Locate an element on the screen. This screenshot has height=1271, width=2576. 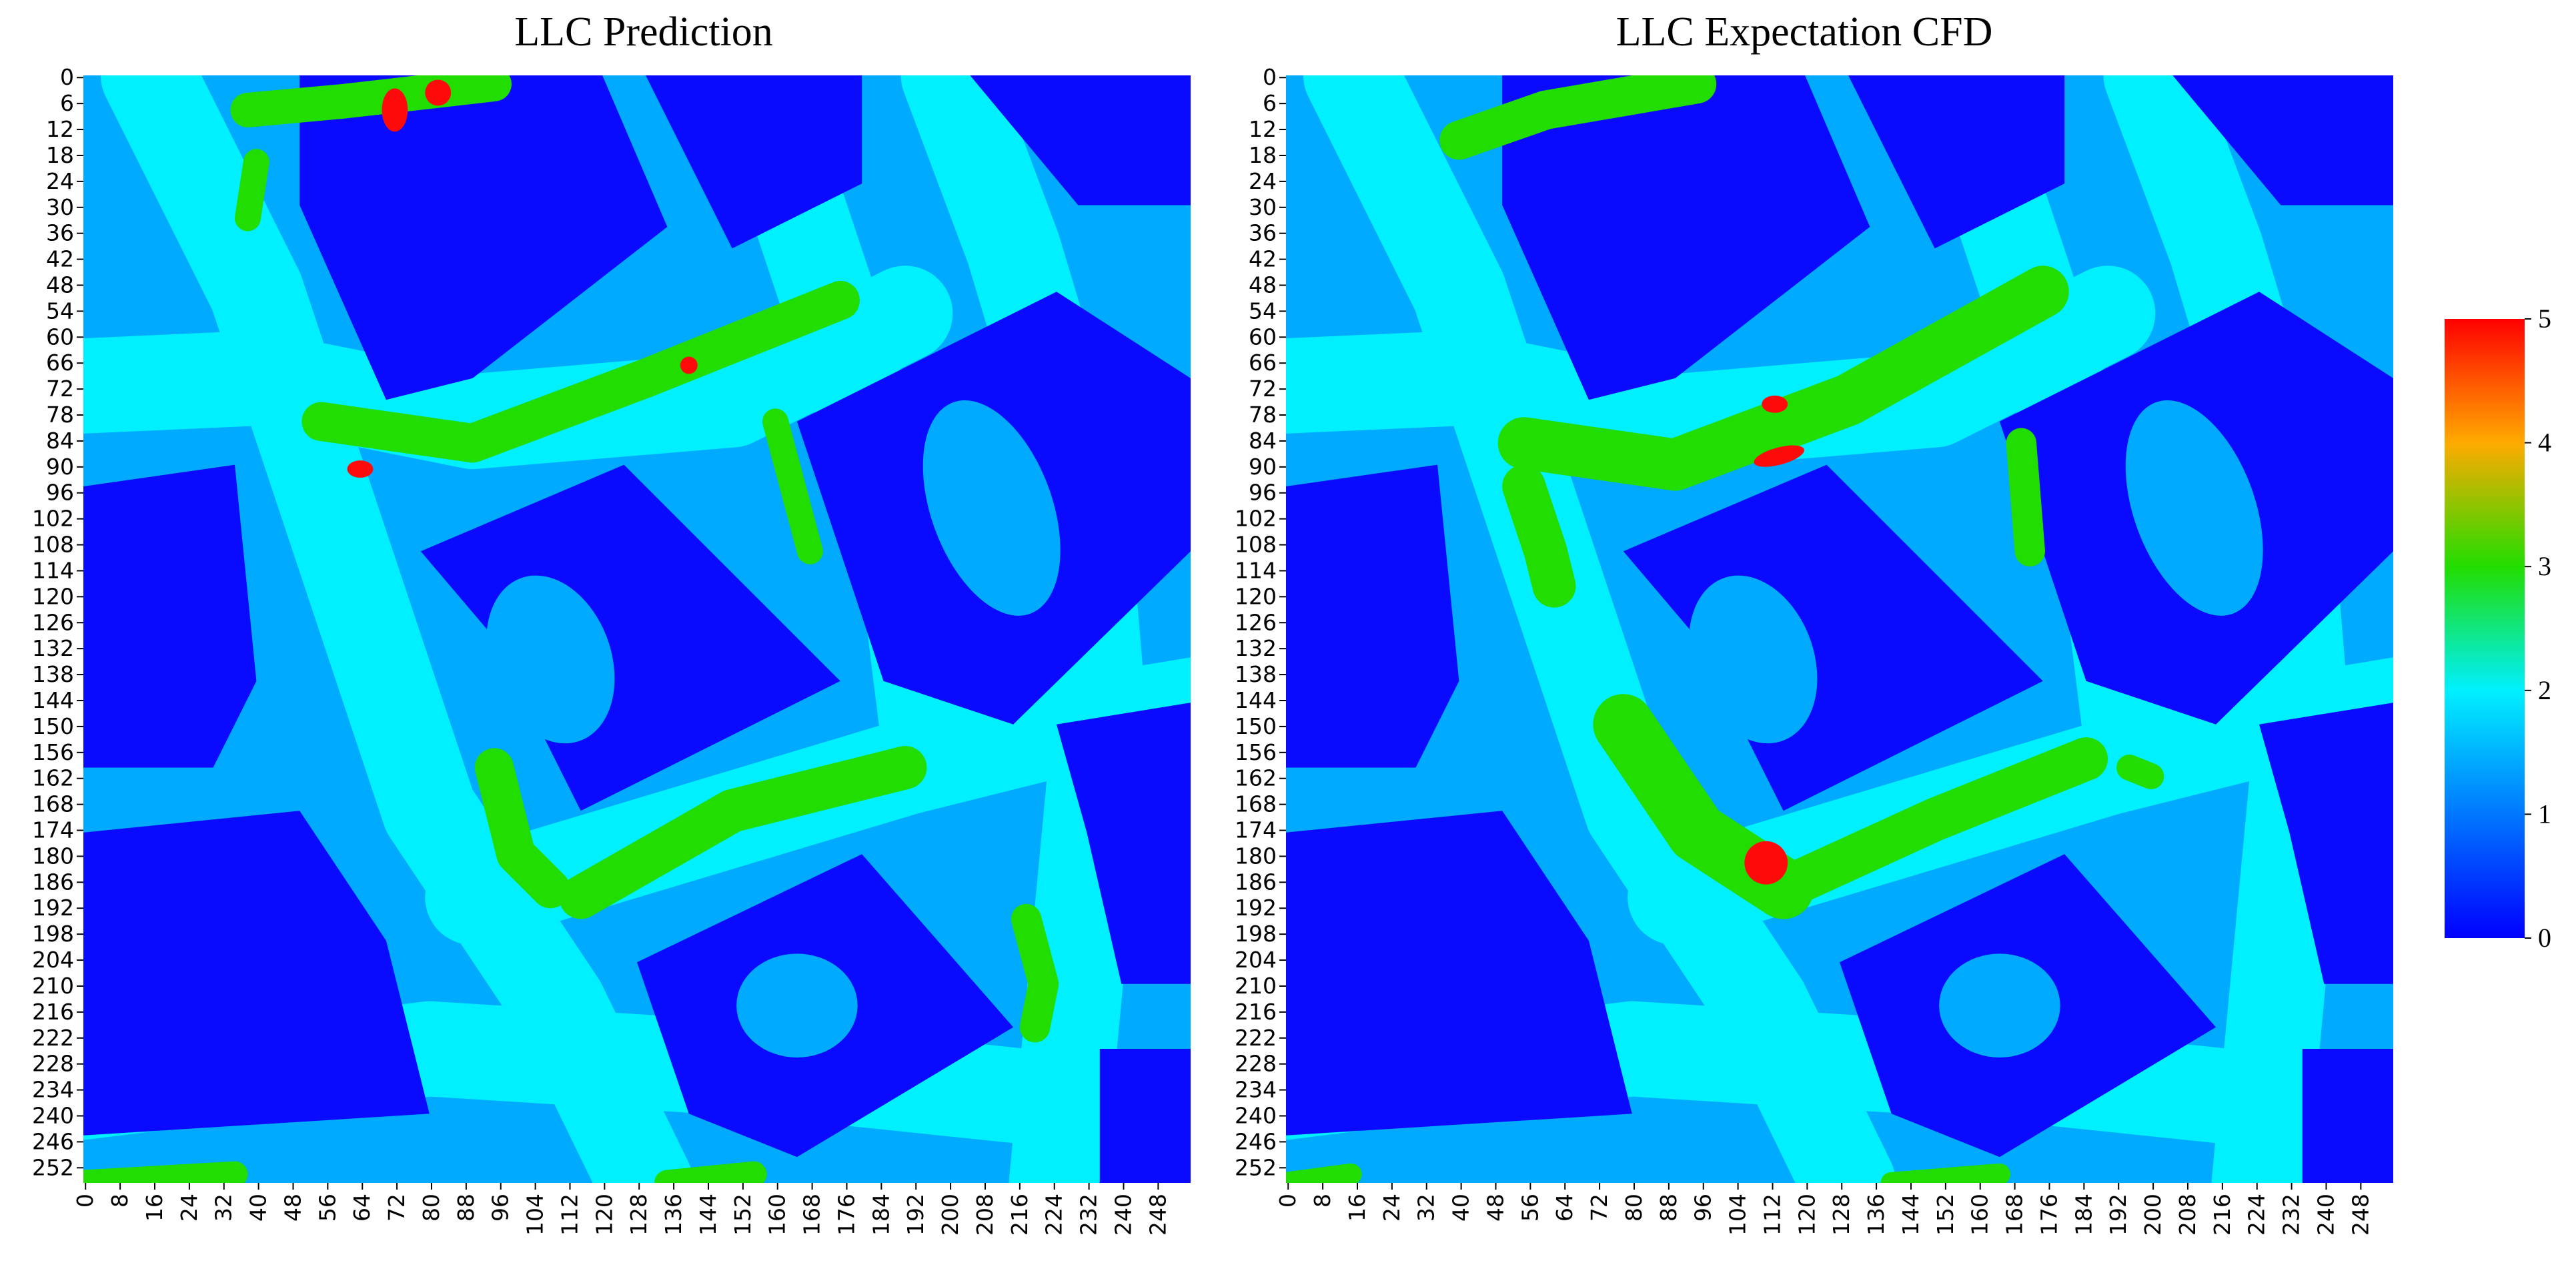
x-tick-label: 224 is located at coordinates (1054, 1215).